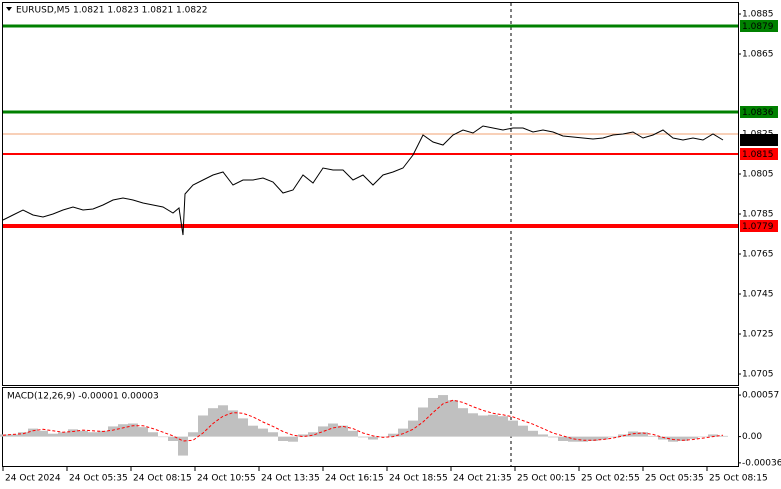 This screenshot has height=489, width=781. Describe the element at coordinates (758, 175) in the screenshot. I see `y-tick-label: 1.0805` at that location.